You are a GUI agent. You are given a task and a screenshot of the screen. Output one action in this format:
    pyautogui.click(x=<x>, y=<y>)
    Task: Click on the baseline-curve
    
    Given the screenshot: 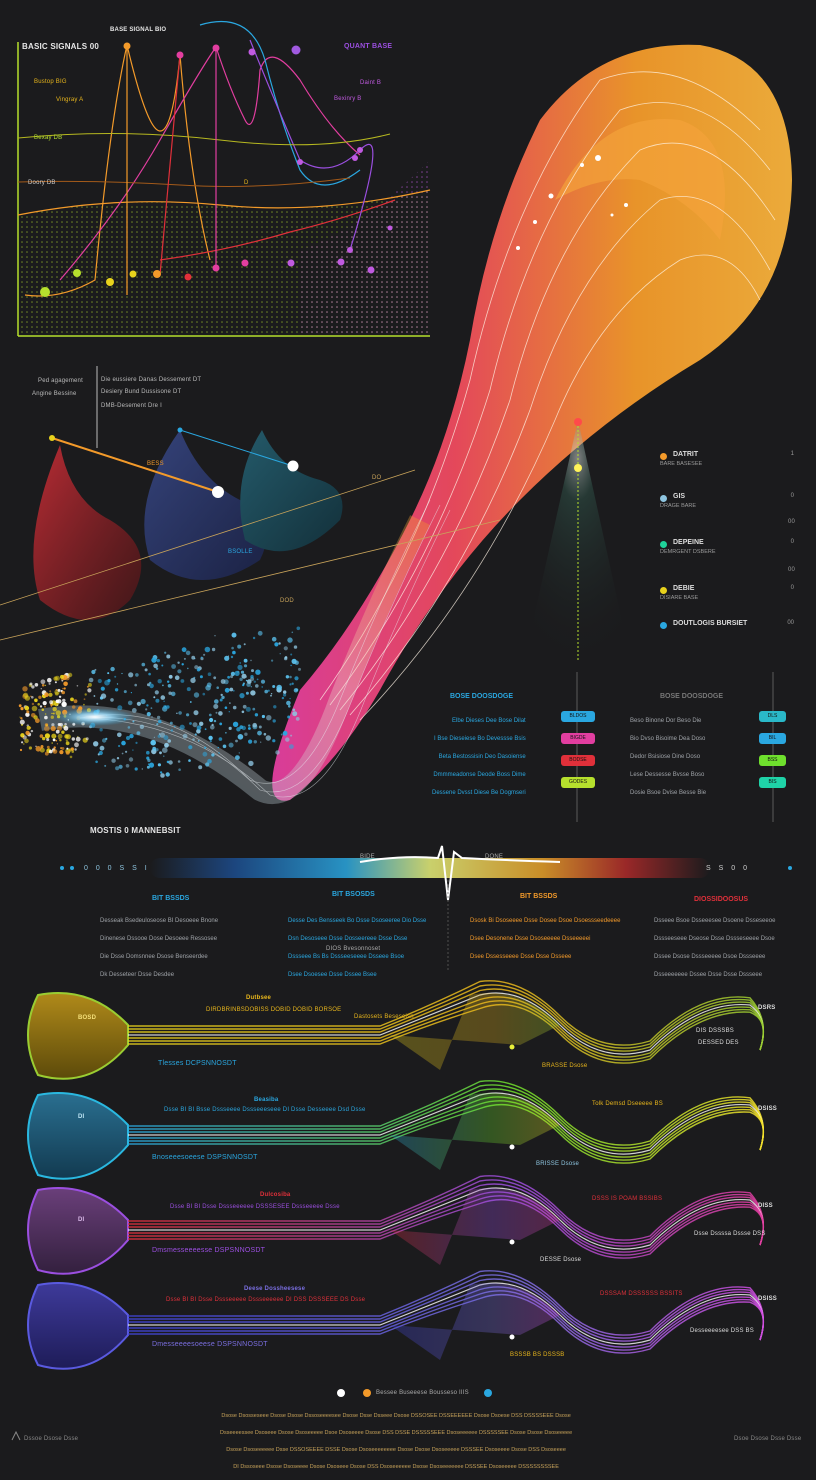 What is the action you would take?
    pyautogui.click(x=224, y=202)
    